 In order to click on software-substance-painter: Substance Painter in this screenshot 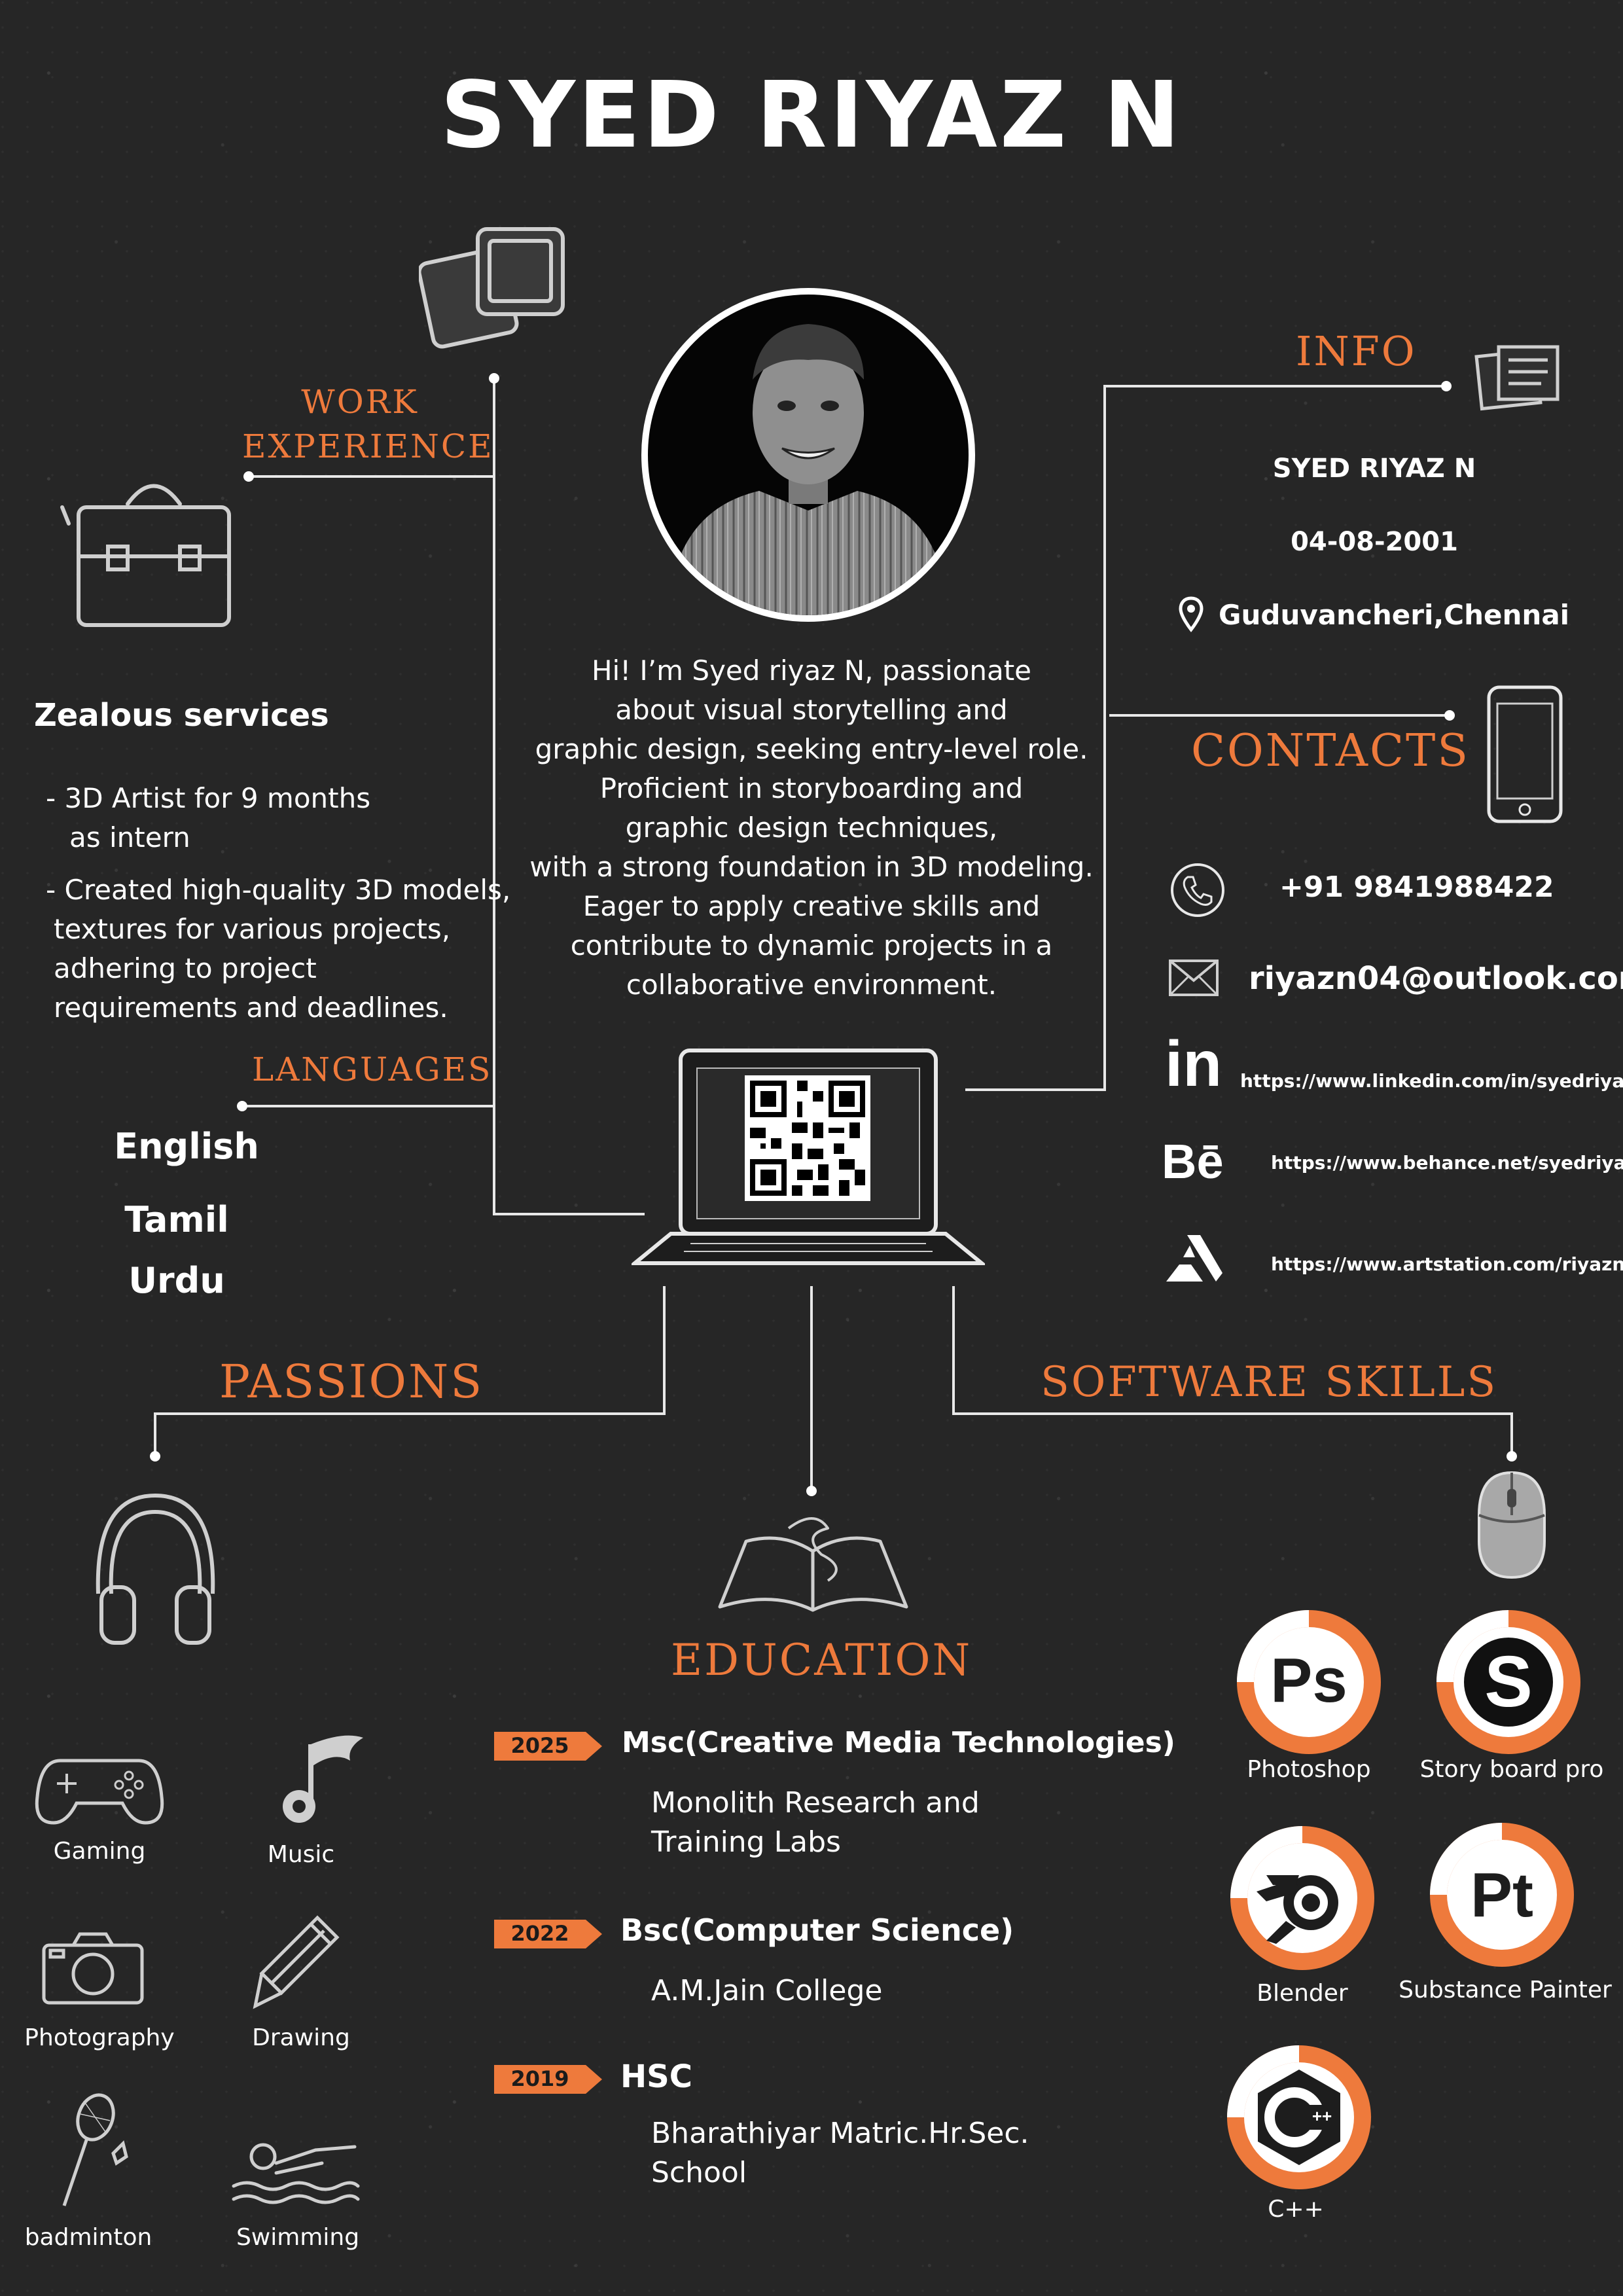, I will do `click(1505, 1990)`.